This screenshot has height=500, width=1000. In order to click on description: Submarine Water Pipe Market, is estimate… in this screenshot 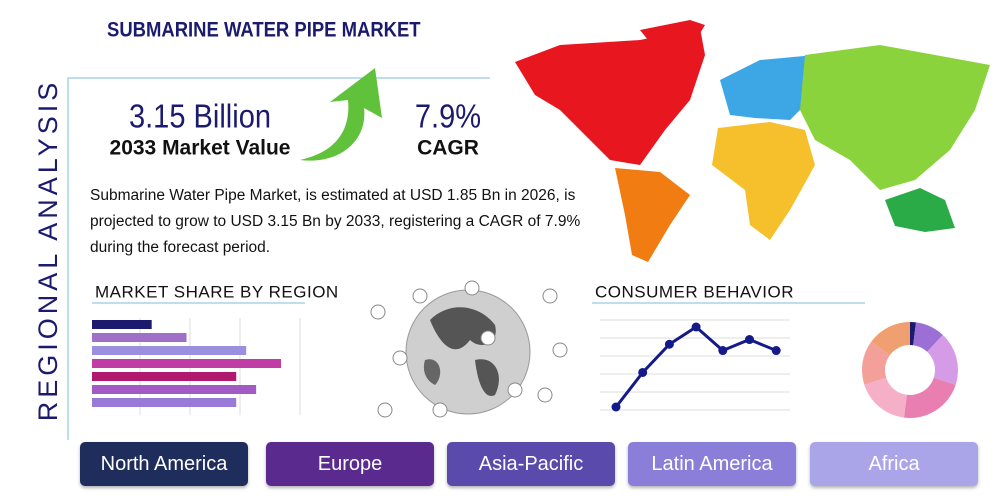, I will do `click(335, 221)`.